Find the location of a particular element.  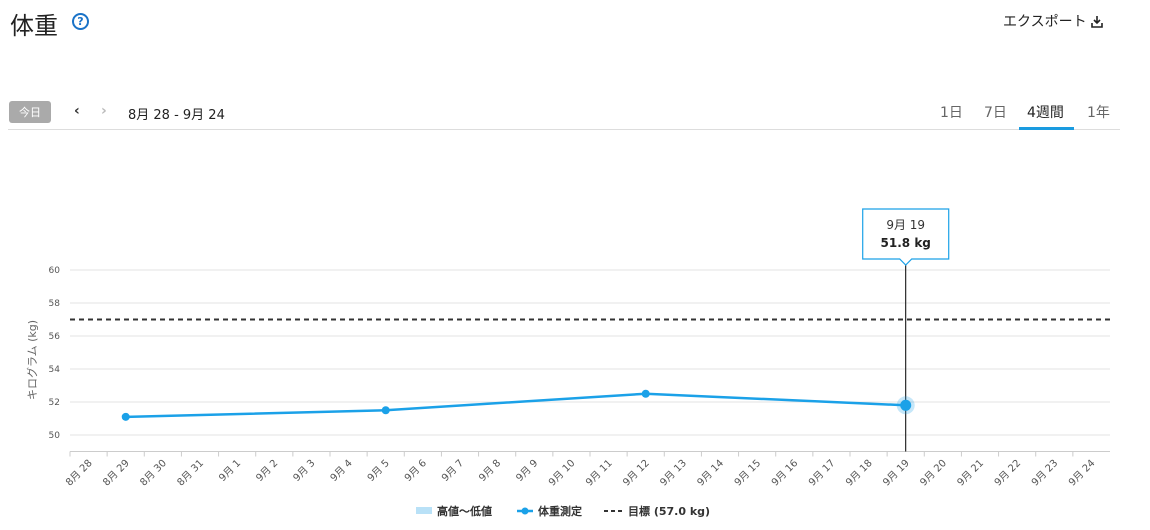

date-range: 8月 28 - 9月 24 is located at coordinates (176, 115).